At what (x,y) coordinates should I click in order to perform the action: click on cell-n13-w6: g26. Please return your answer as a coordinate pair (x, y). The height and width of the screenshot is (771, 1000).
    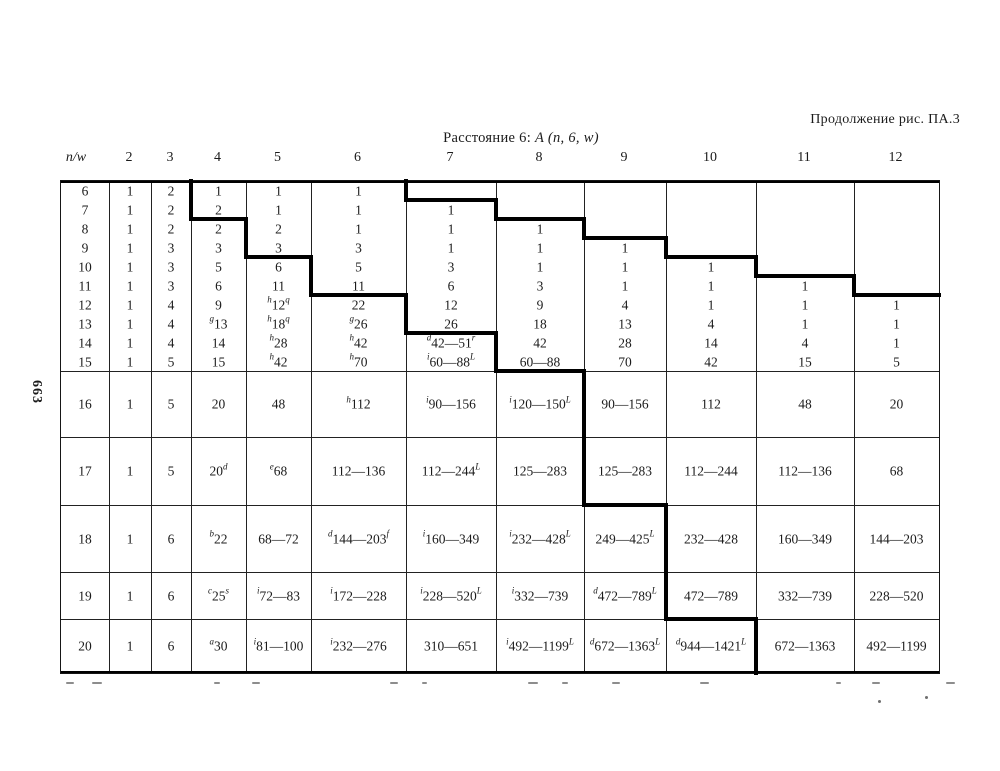
    Looking at the image, I should click on (358, 322).